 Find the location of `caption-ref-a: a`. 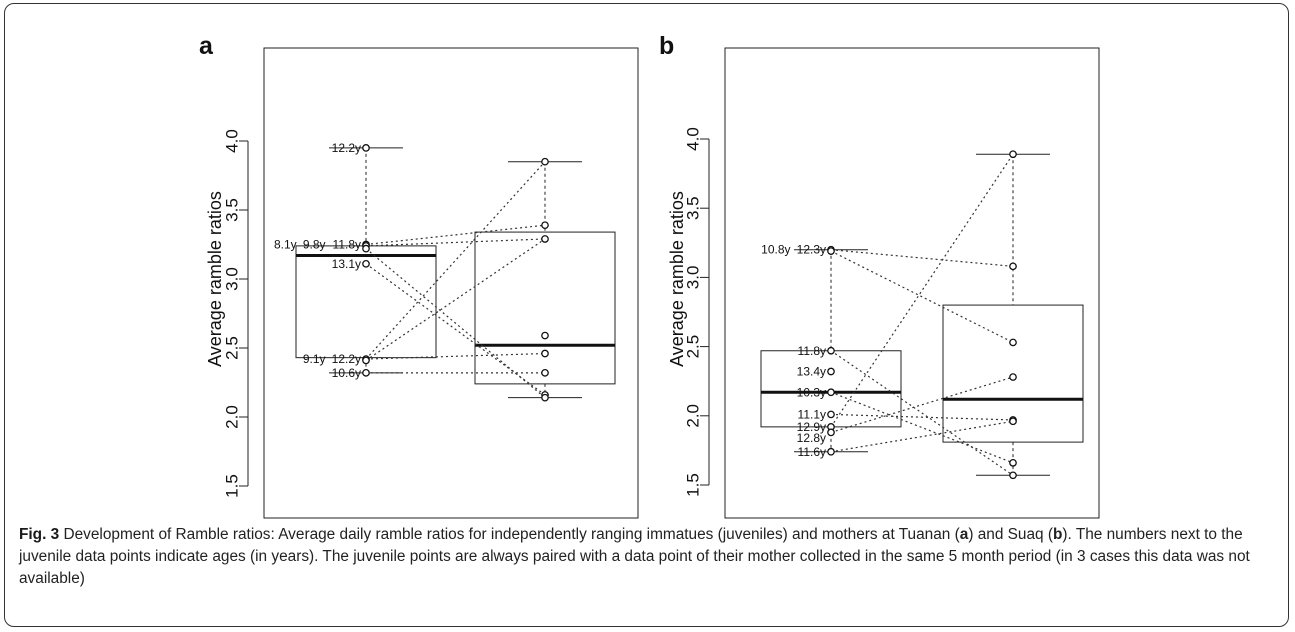

caption-ref-a: a is located at coordinates (964, 534).